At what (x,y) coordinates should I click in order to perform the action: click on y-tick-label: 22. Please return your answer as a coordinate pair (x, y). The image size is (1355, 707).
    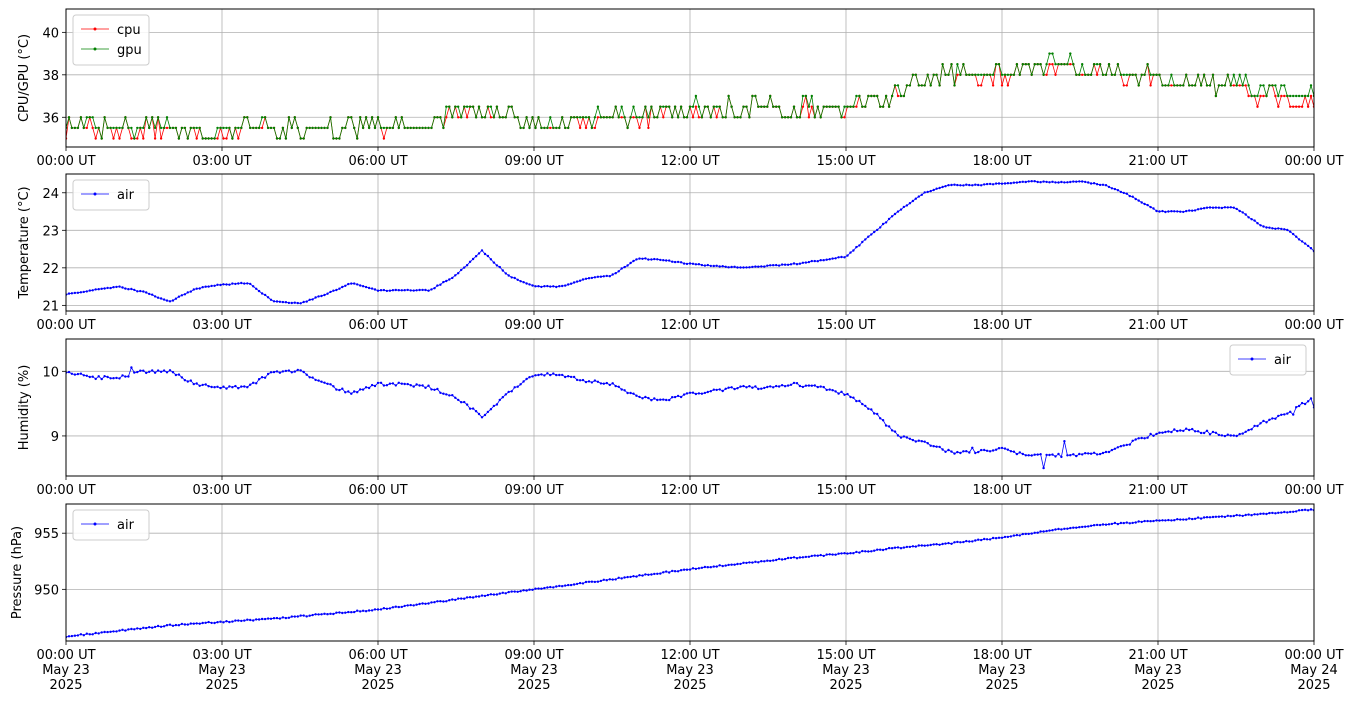
    Looking at the image, I should click on (50, 269).